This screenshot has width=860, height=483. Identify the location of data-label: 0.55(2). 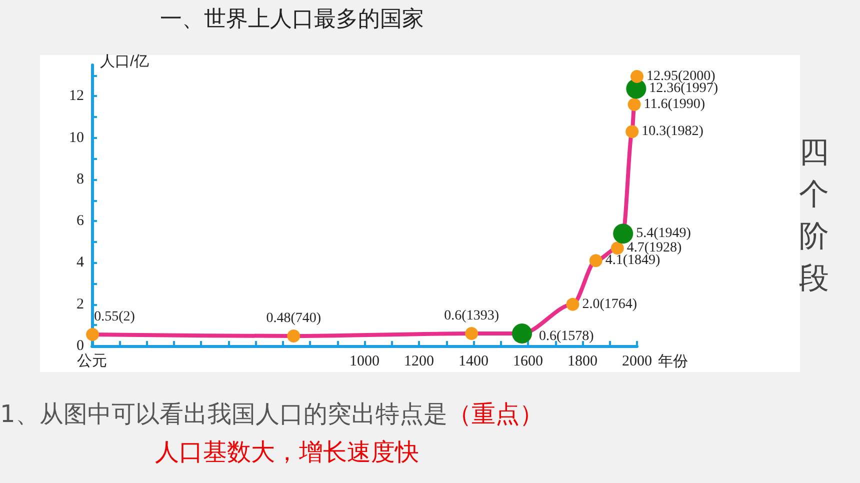
(115, 317).